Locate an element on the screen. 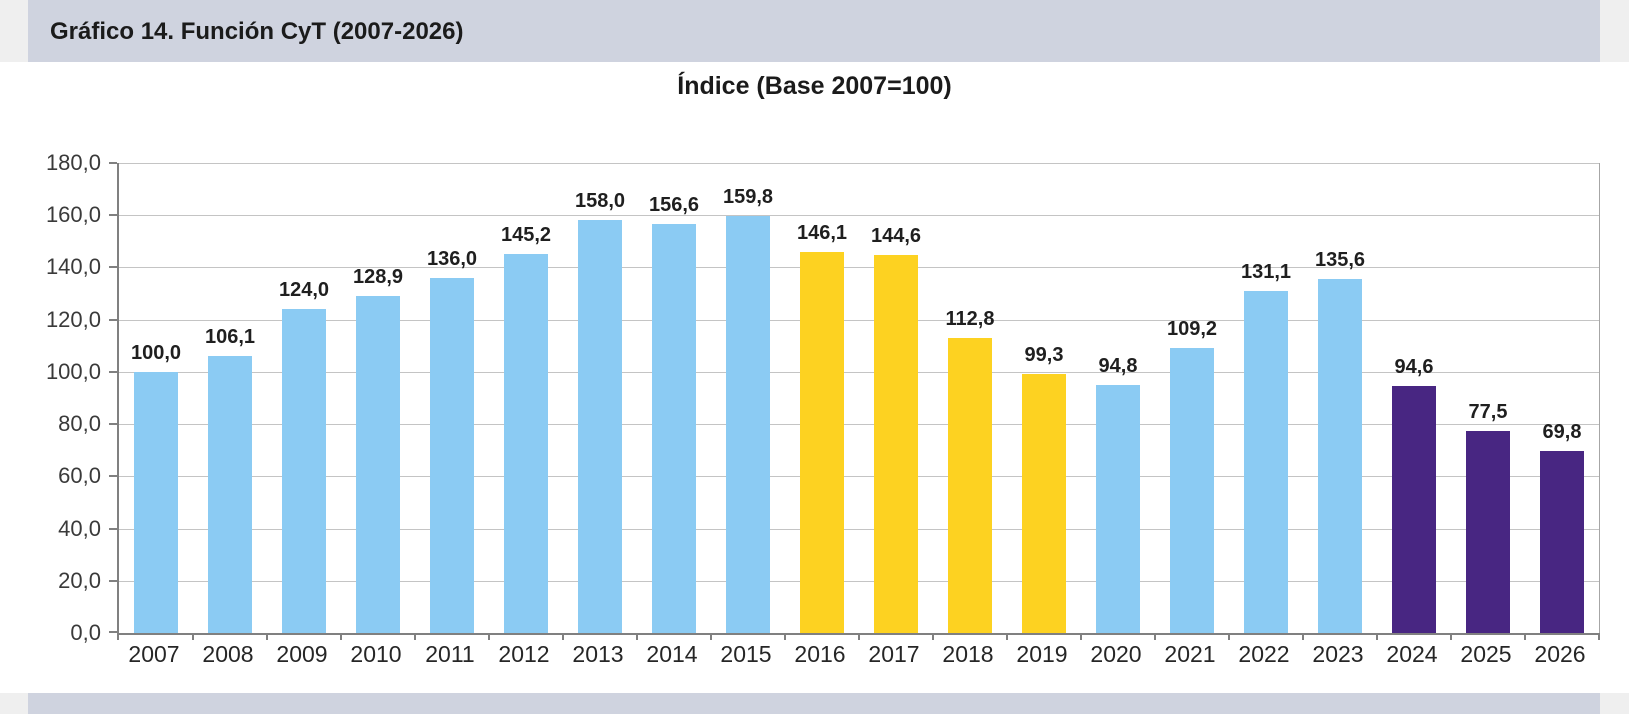 This screenshot has height=714, width=1629. bar-value-label: 144,6 is located at coordinates (896, 236).